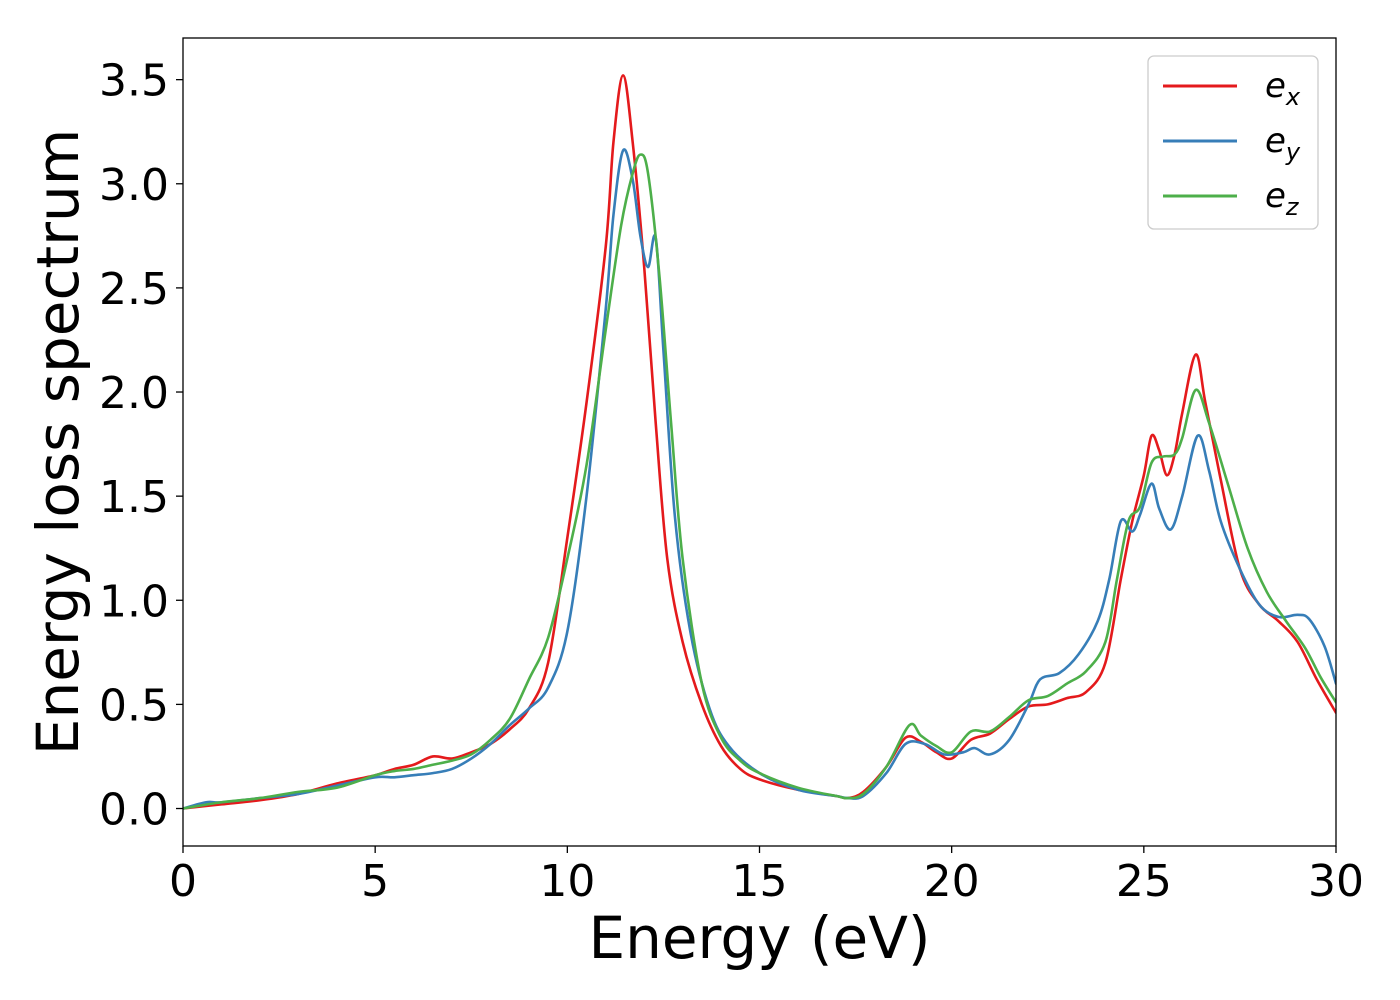  I want to click on x-tick-label: 20, so click(952, 881).